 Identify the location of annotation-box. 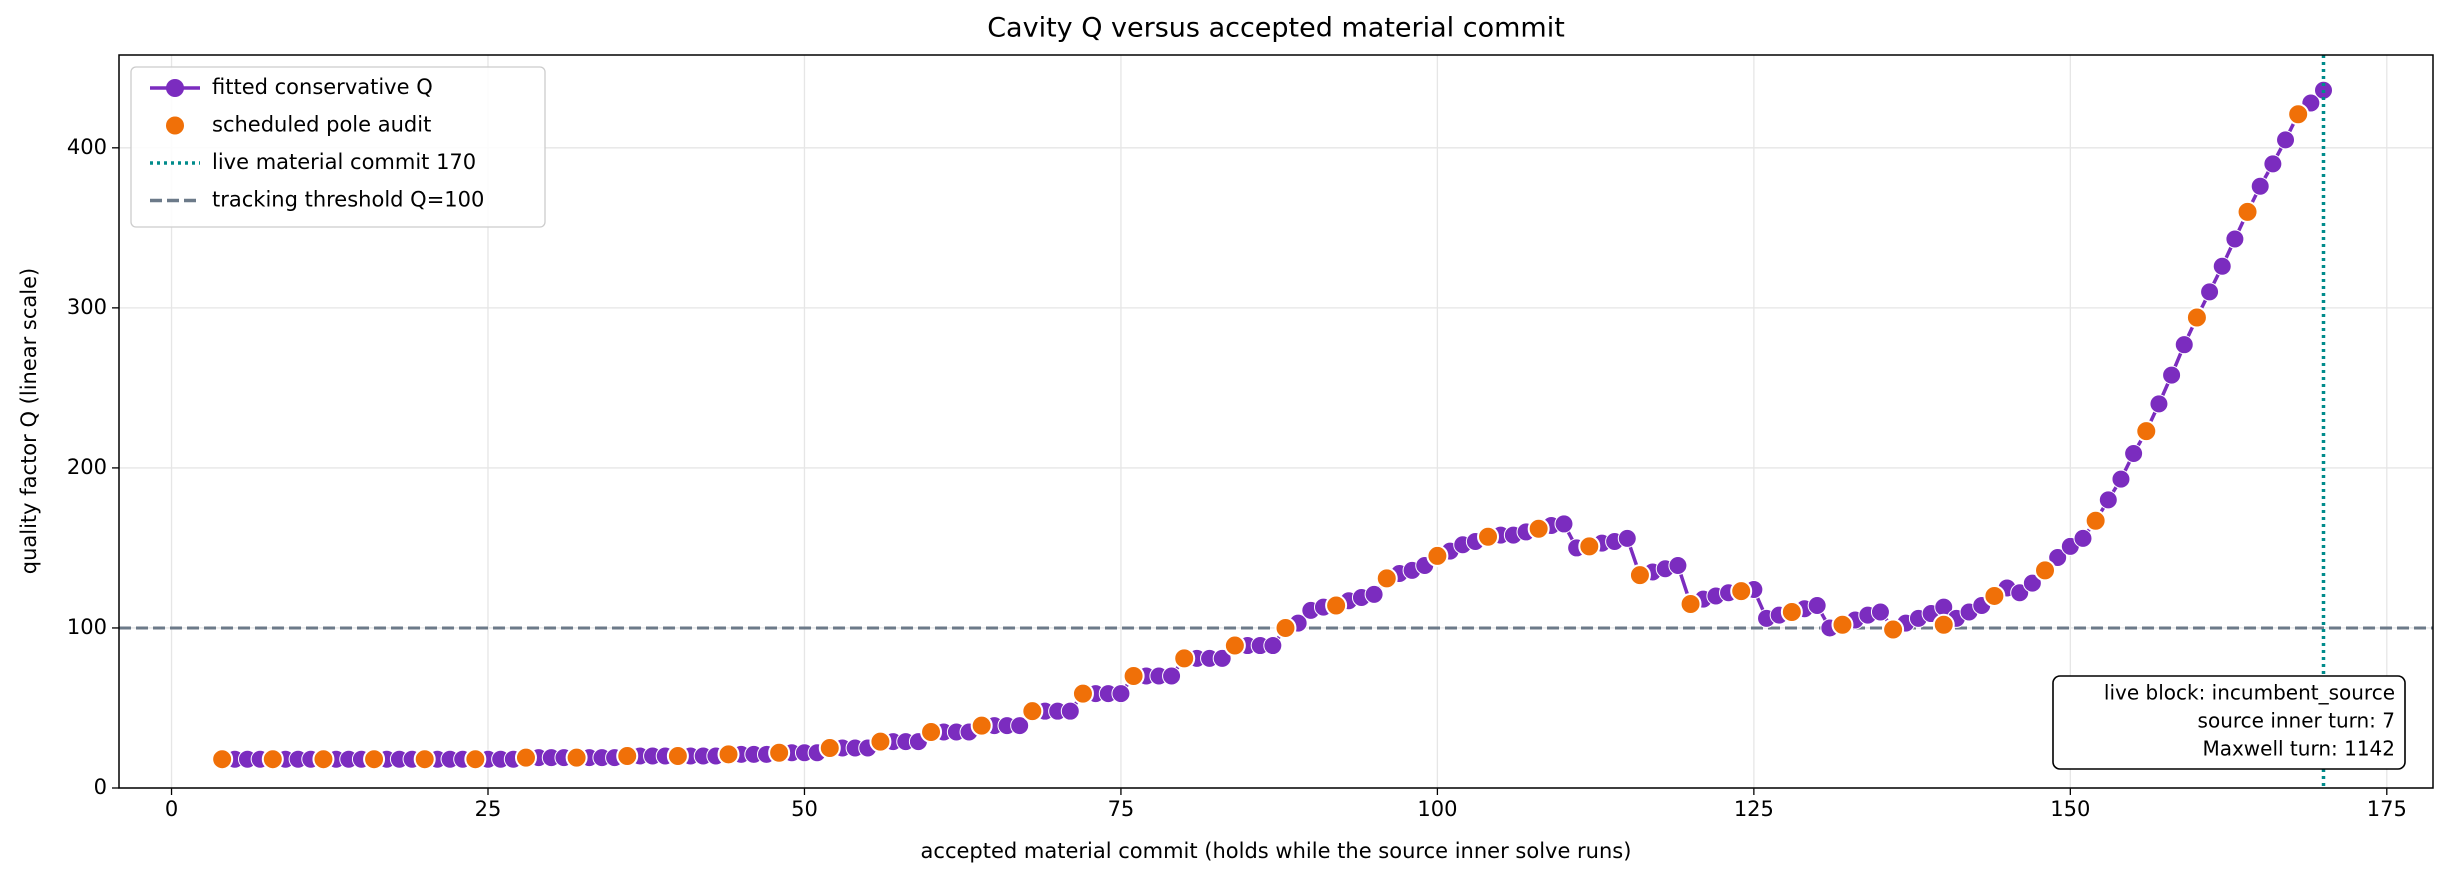
(2229, 722).